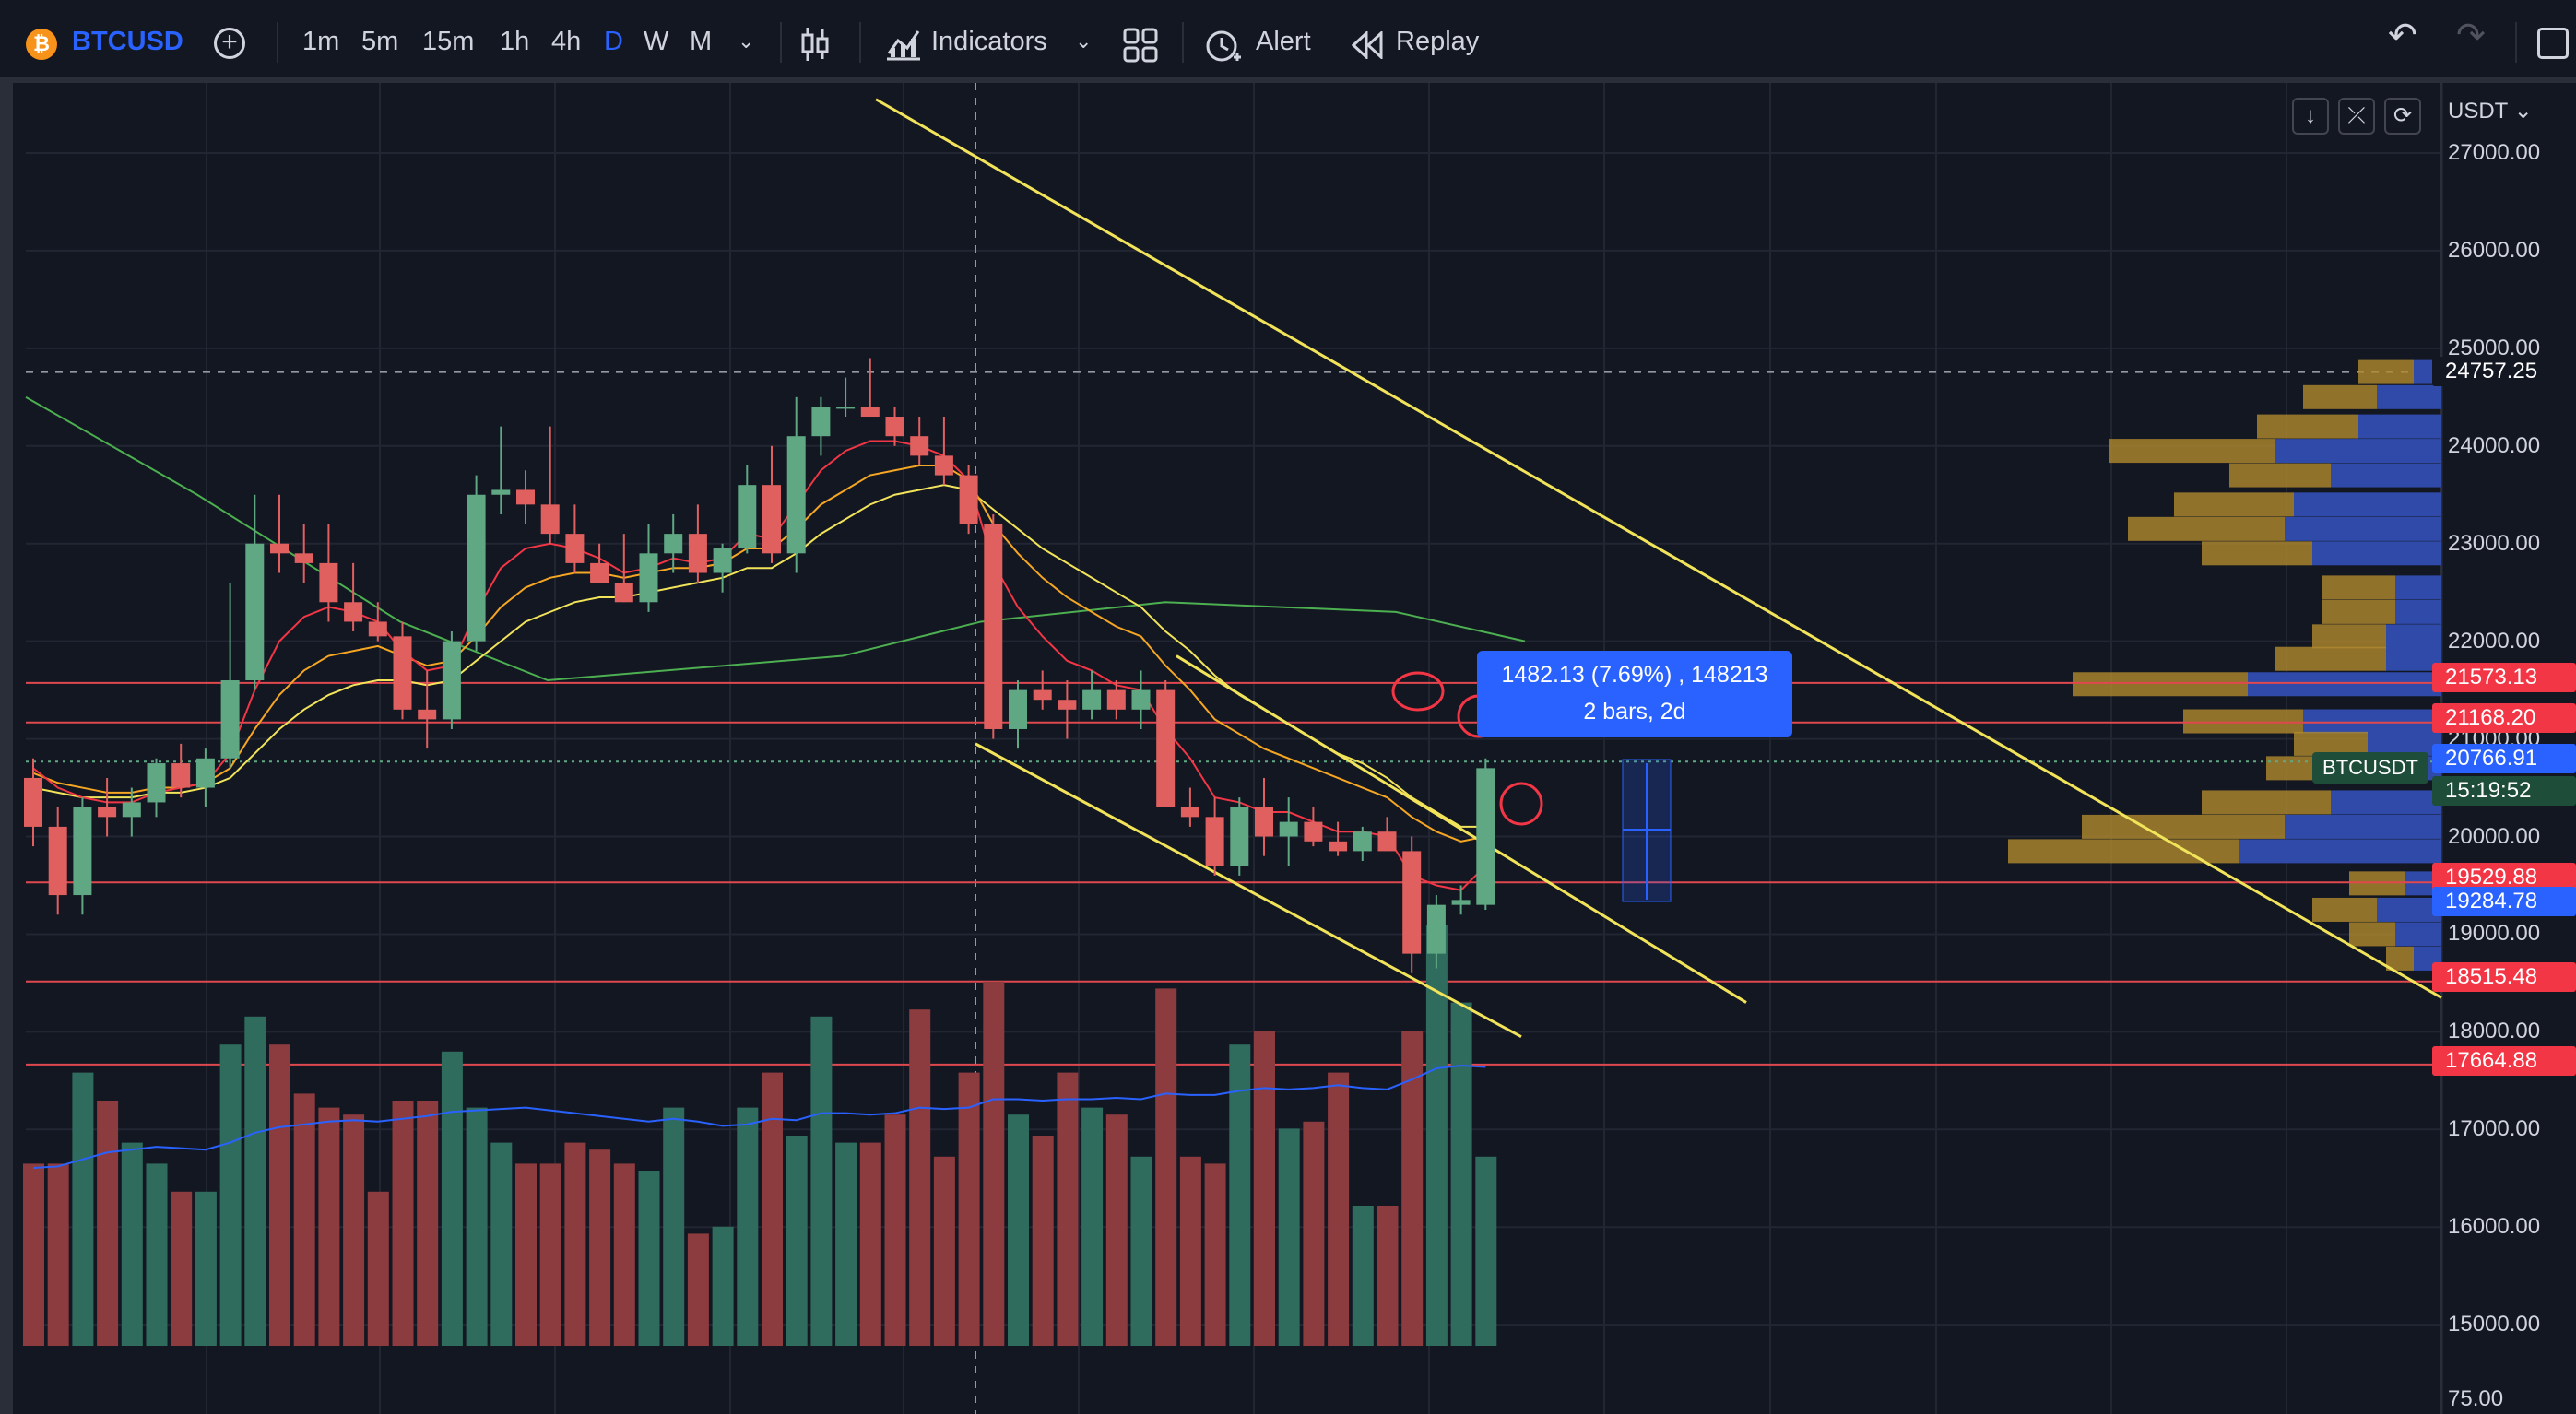  Describe the element at coordinates (566, 41) in the screenshot. I see `timeframe-4h: 4h` at that location.